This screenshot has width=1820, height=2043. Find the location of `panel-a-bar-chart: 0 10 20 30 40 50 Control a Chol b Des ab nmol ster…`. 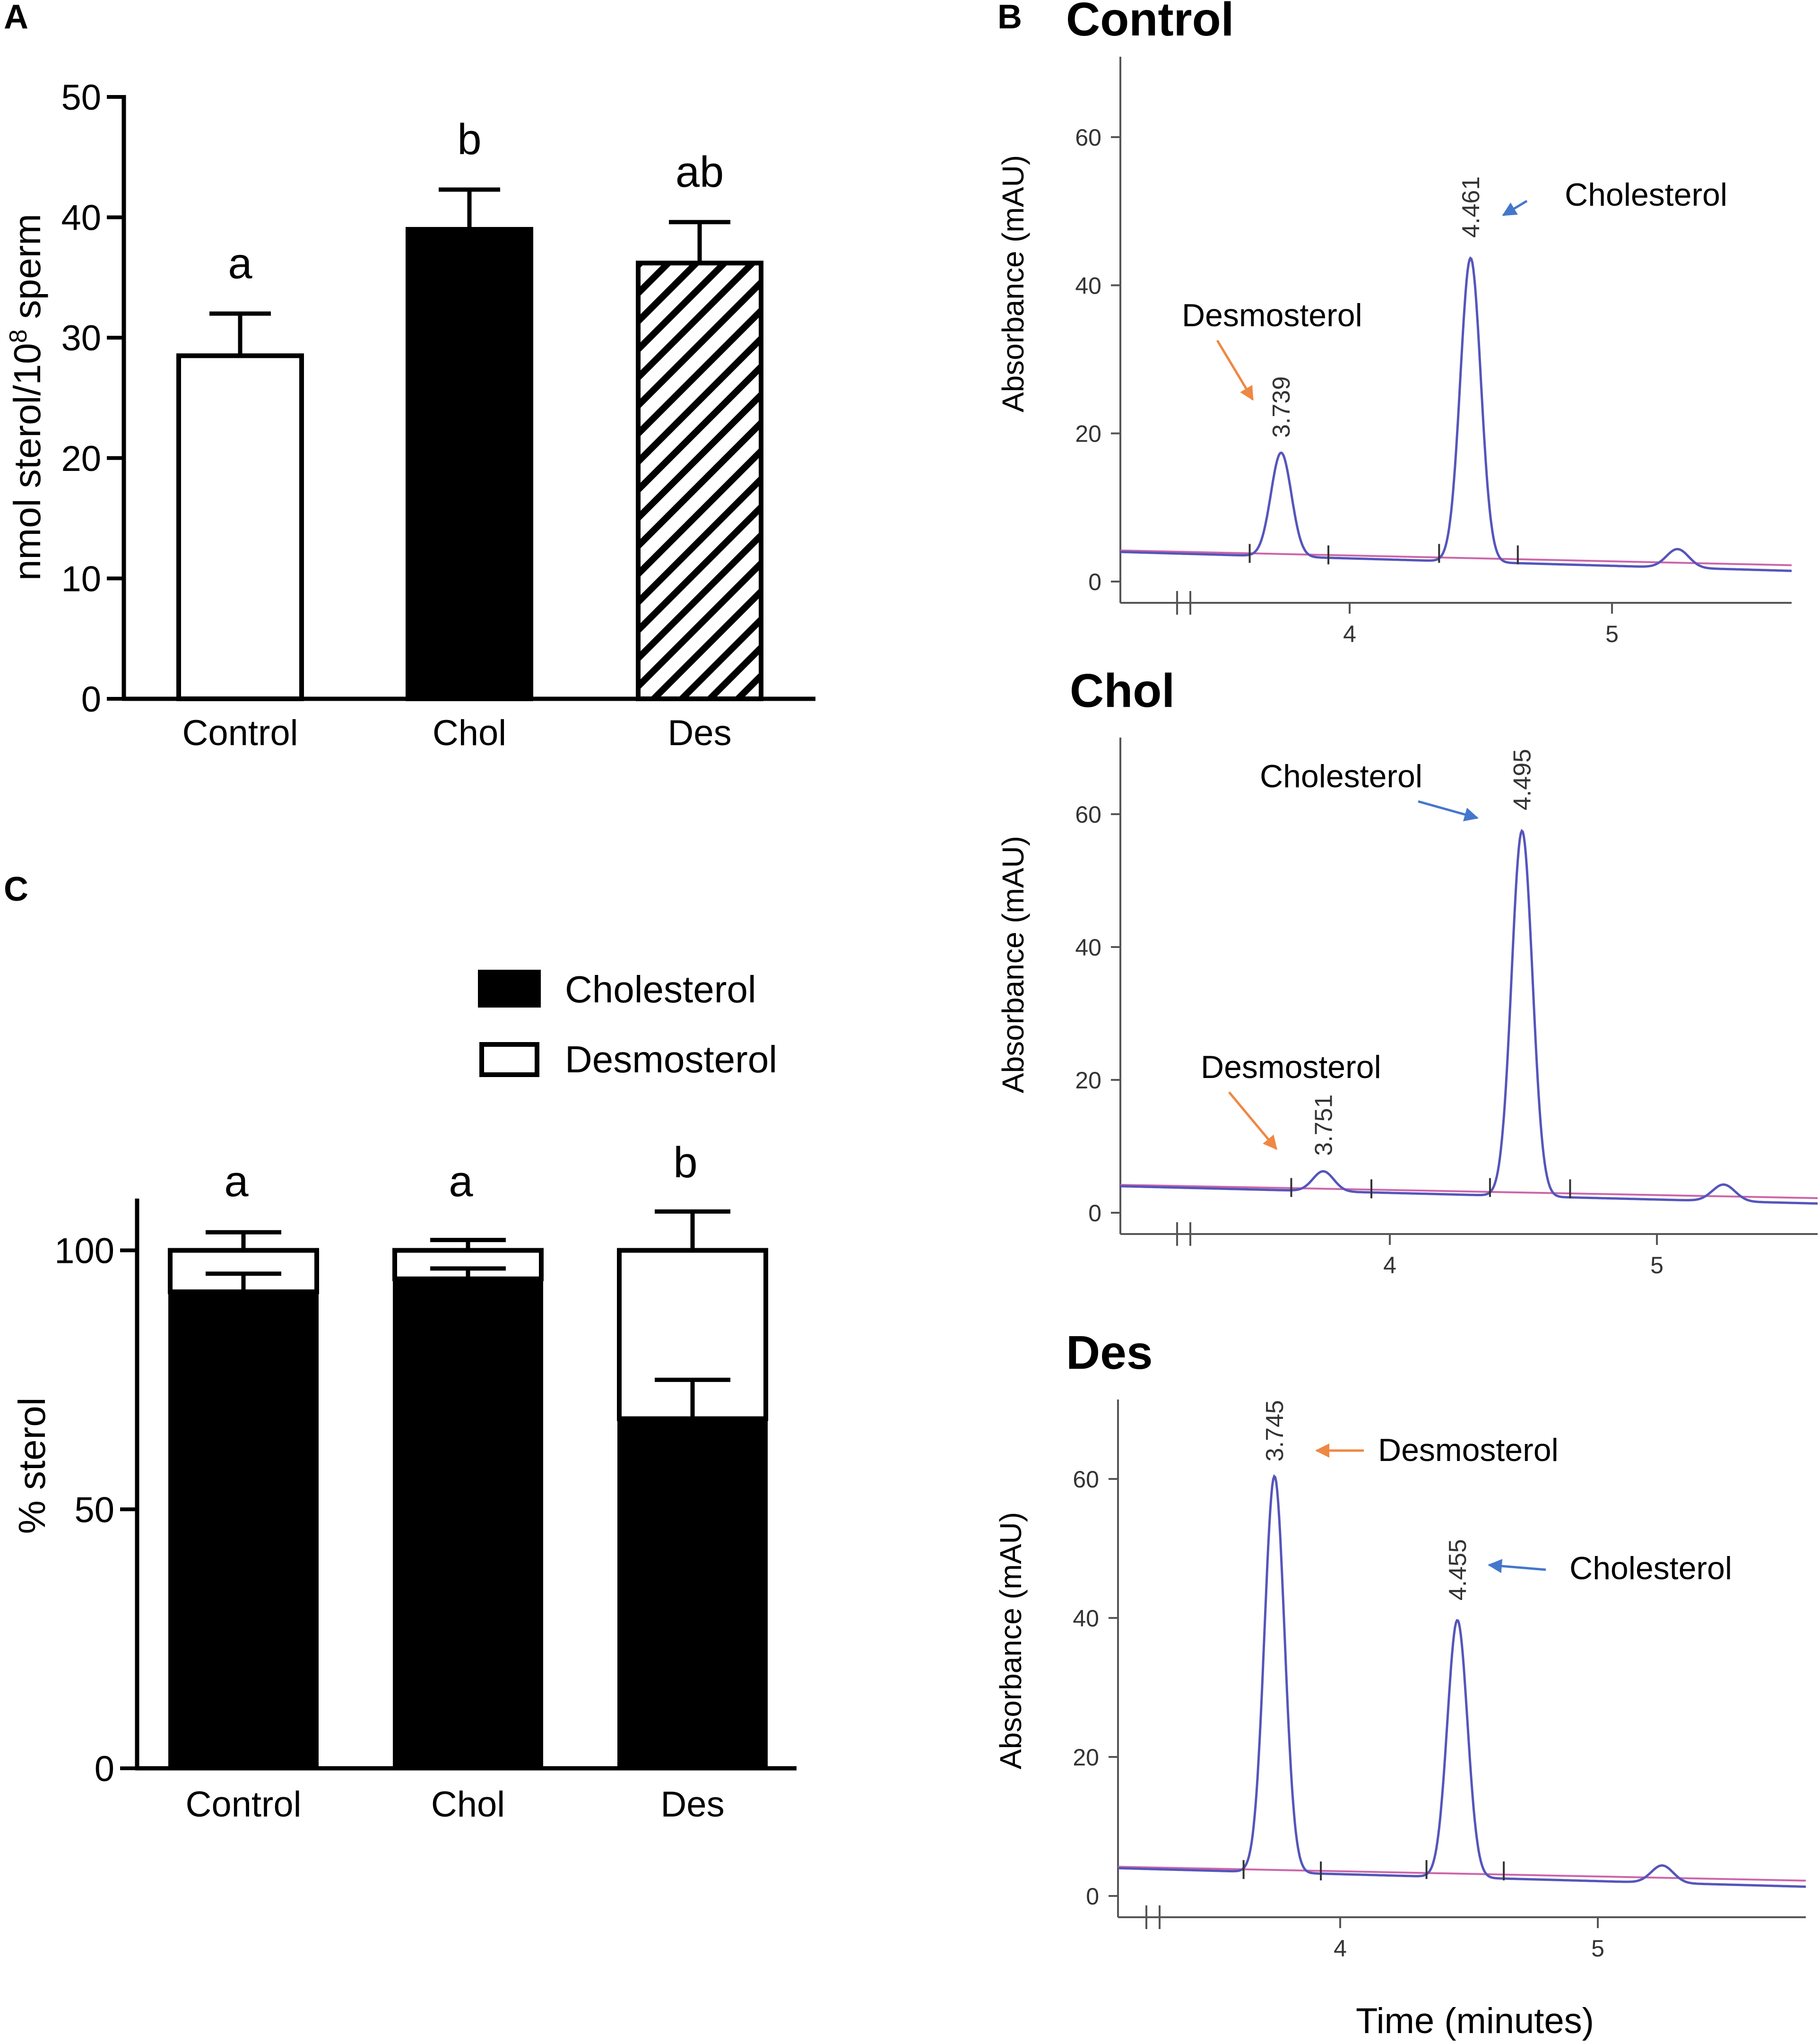

panel-a-bar-chart: 0 10 20 30 40 50 Control a Chol b Des ab nmol ster… is located at coordinates (410, 415).